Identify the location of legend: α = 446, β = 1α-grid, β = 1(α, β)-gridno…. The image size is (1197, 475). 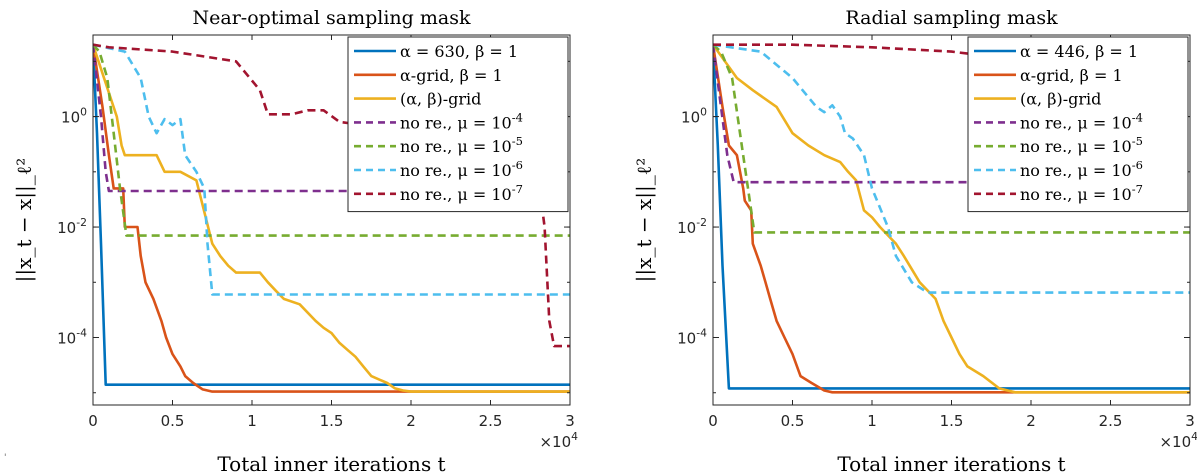
(1078, 124).